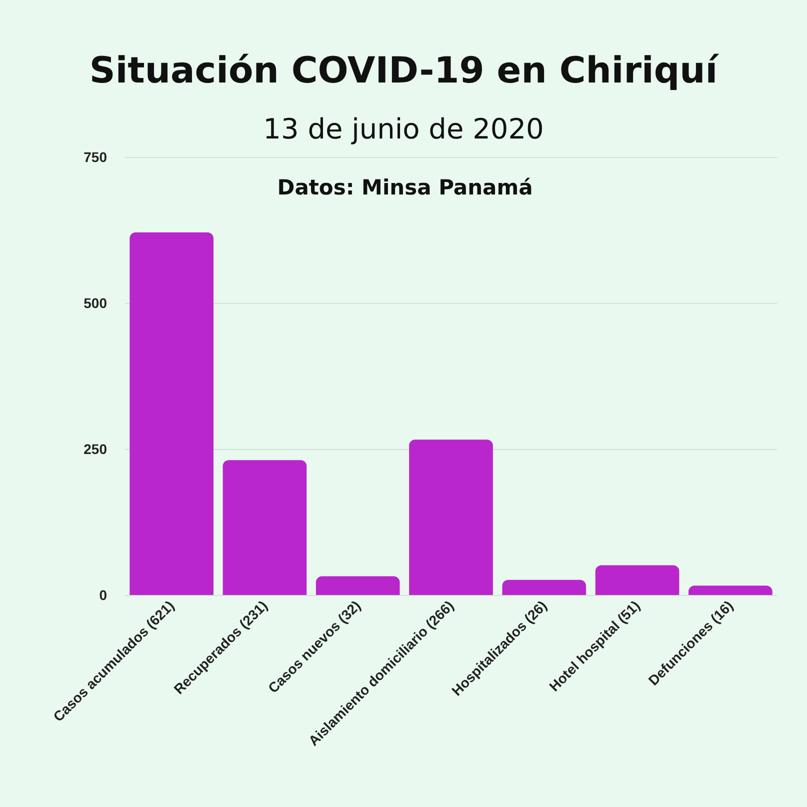  What do you see at coordinates (403, 129) in the screenshot?
I see `chart-subtitle: 13 de junio de 2020` at bounding box center [403, 129].